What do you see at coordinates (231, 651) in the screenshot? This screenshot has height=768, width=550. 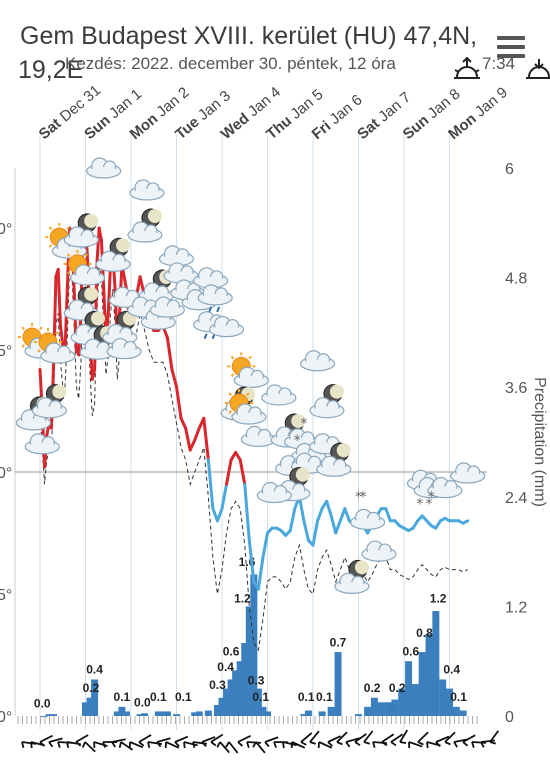 I see `precip-label: 0.6` at bounding box center [231, 651].